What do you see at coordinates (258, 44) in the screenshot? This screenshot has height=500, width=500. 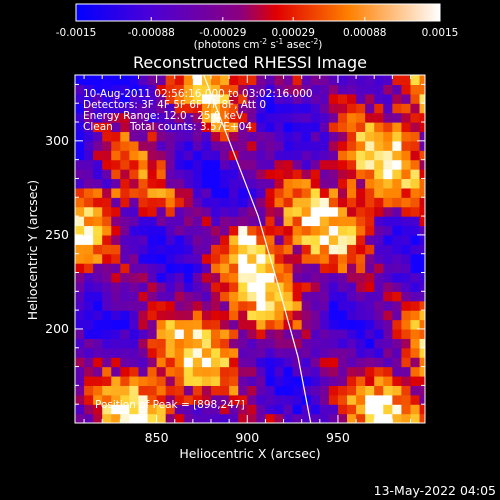 I see `colorbar-unit-label: (photons cm-2 s-1 asec-2)` at bounding box center [258, 44].